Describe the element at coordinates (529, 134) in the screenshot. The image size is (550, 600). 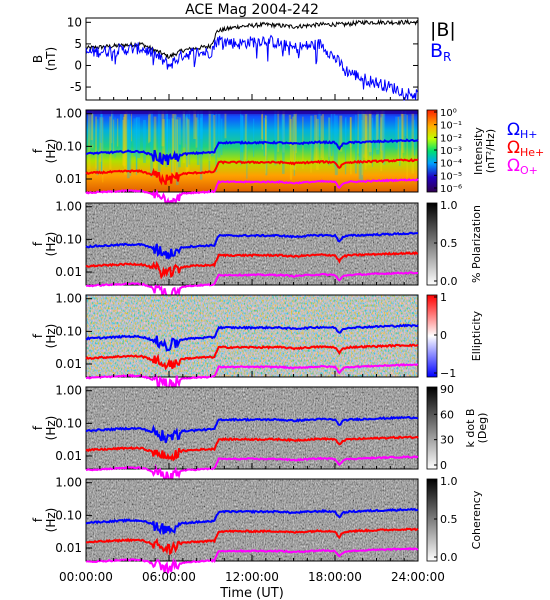
I see `gyro-legend-sub: H+` at that location.